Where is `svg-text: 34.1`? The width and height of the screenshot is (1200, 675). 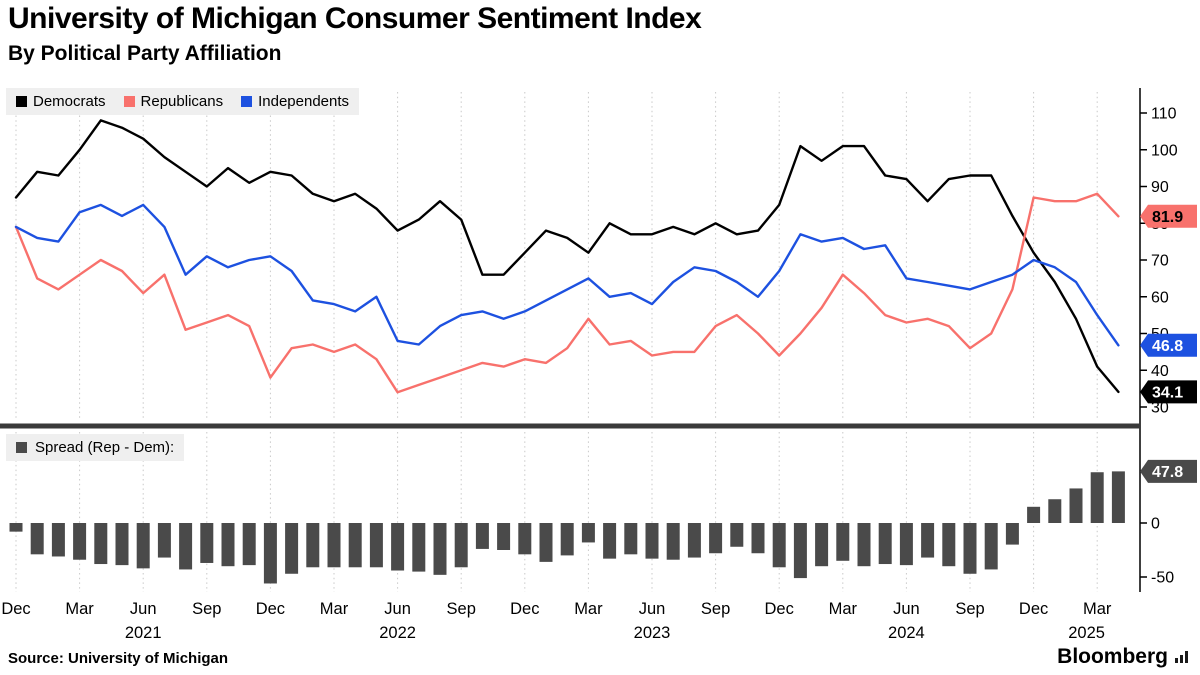 svg-text: 34.1 is located at coordinates (1167, 392).